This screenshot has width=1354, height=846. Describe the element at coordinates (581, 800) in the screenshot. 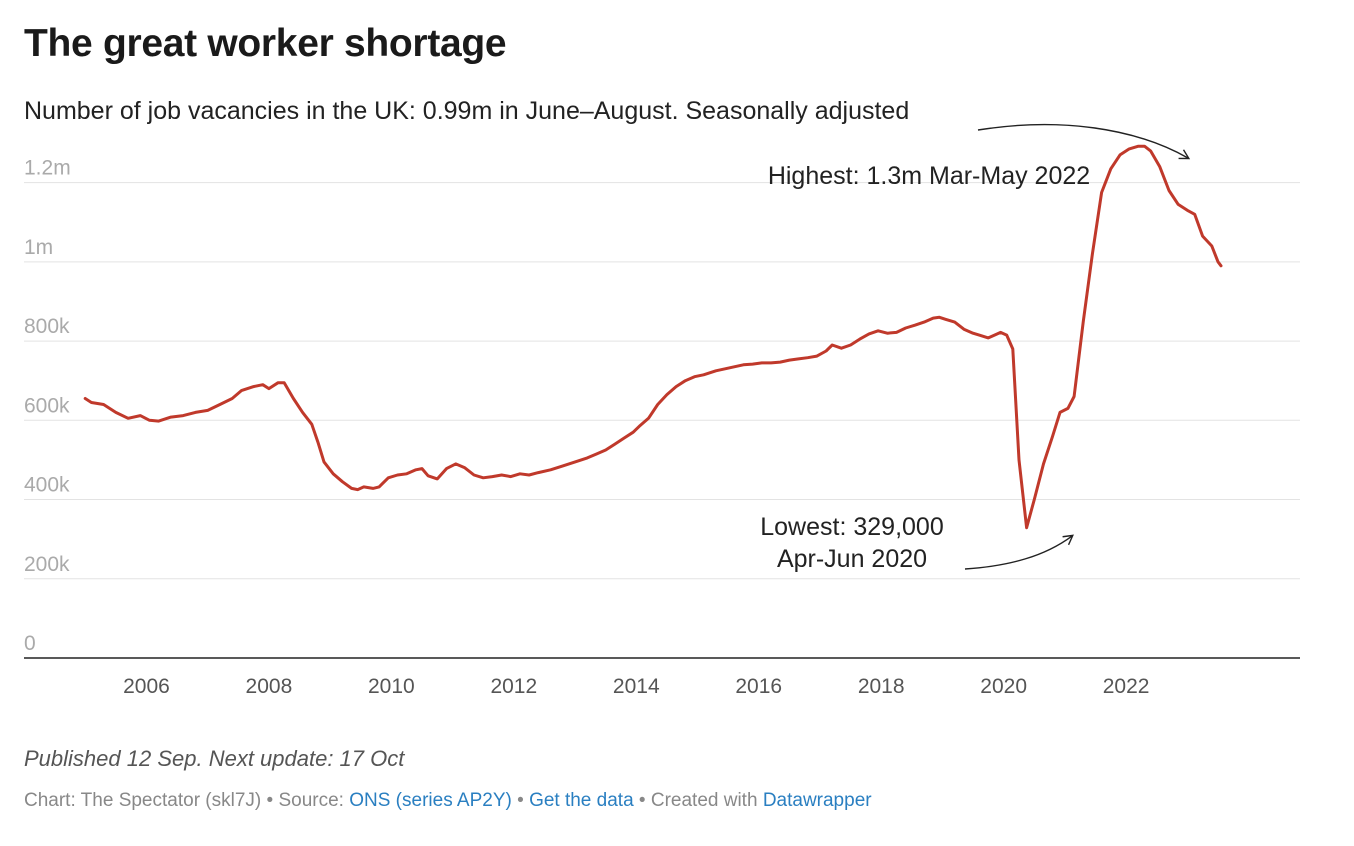

I see `get-the-data-link: Get the data` at that location.